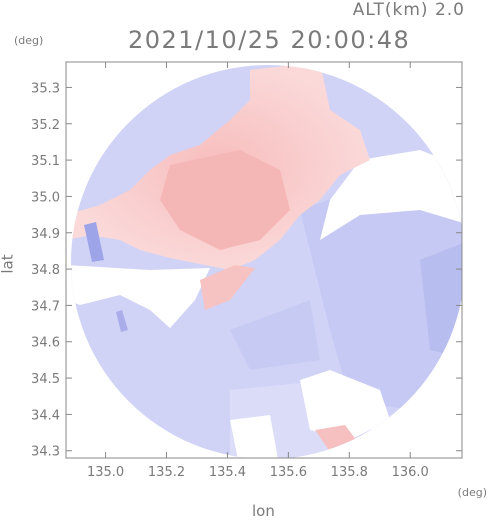 The height and width of the screenshot is (521, 491). What do you see at coordinates (227, 287) in the screenshot?
I see `positive-velocity-region` at bounding box center [227, 287].